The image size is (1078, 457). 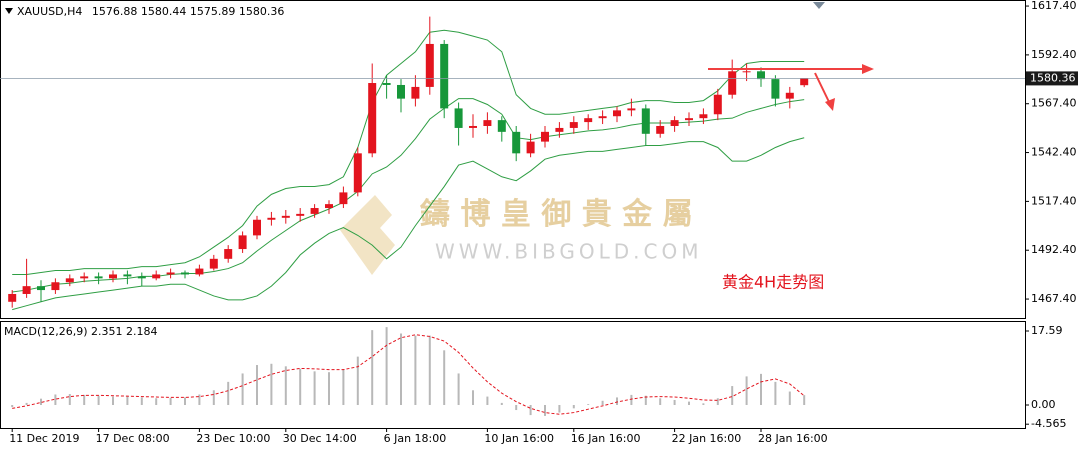 What do you see at coordinates (819, 5) in the screenshot?
I see `period-marker` at bounding box center [819, 5].